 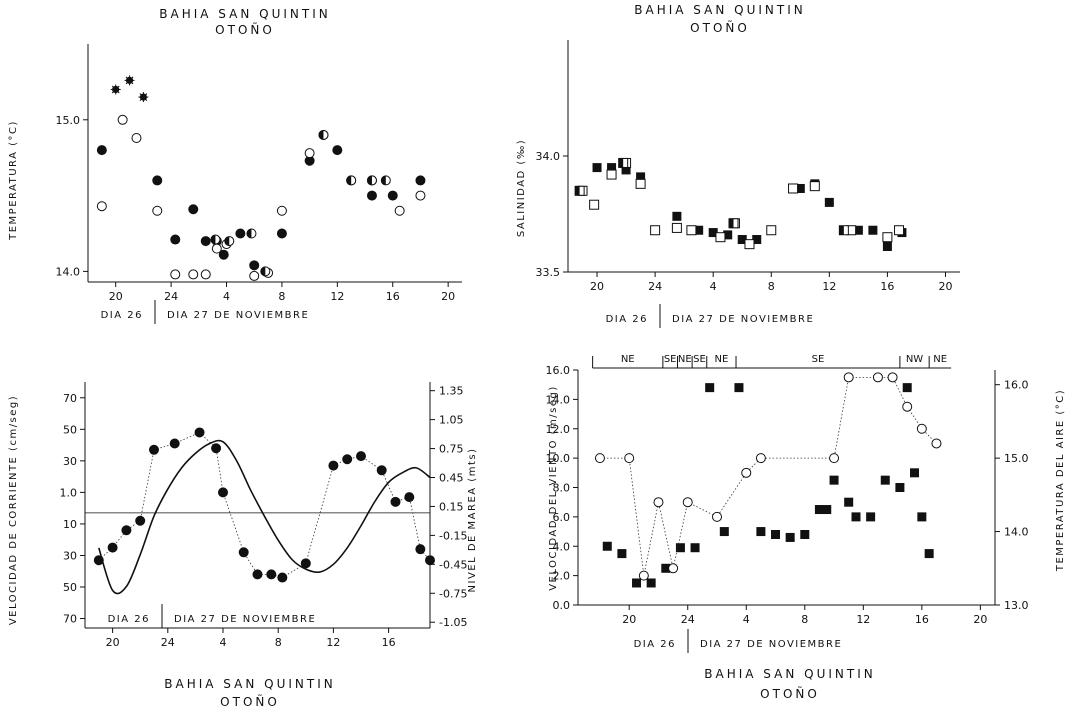 What do you see at coordinates (688, 619) in the screenshot?
I see `x-tick-label: 24` at bounding box center [688, 619].